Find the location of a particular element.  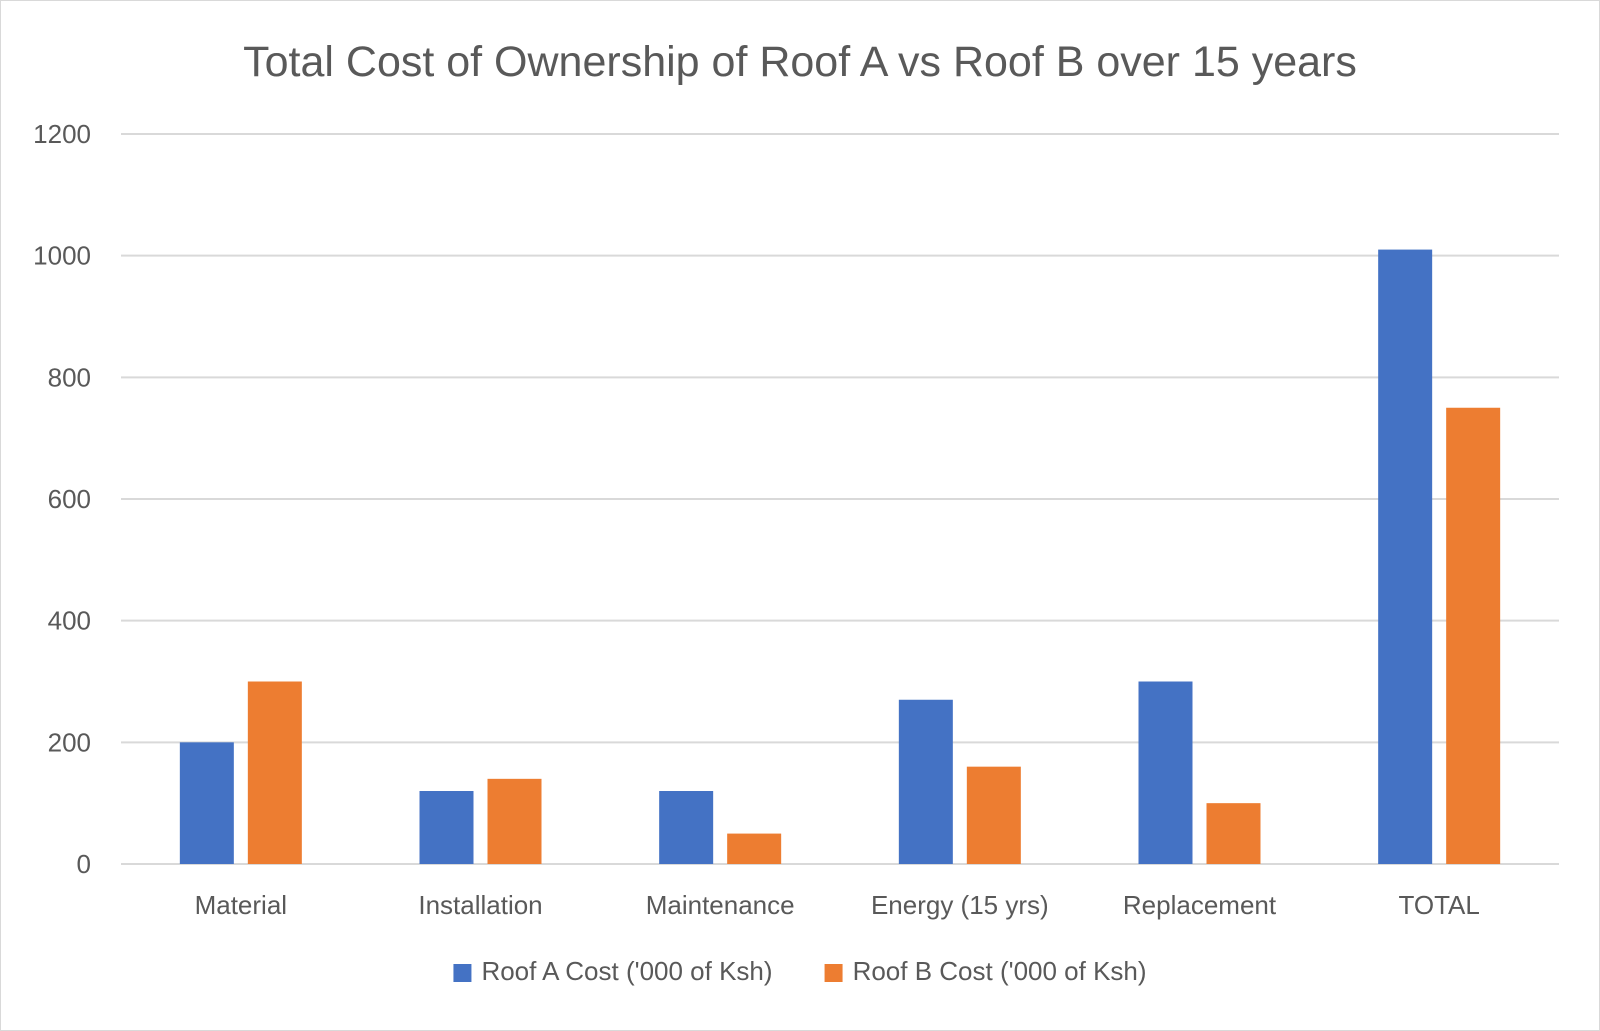

bar-roof-b-energy-15-yrs is located at coordinates (993, 815).